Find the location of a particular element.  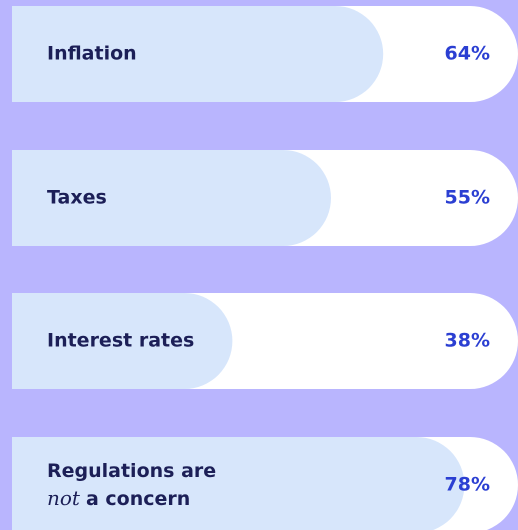

value-label: 64% is located at coordinates (467, 54).